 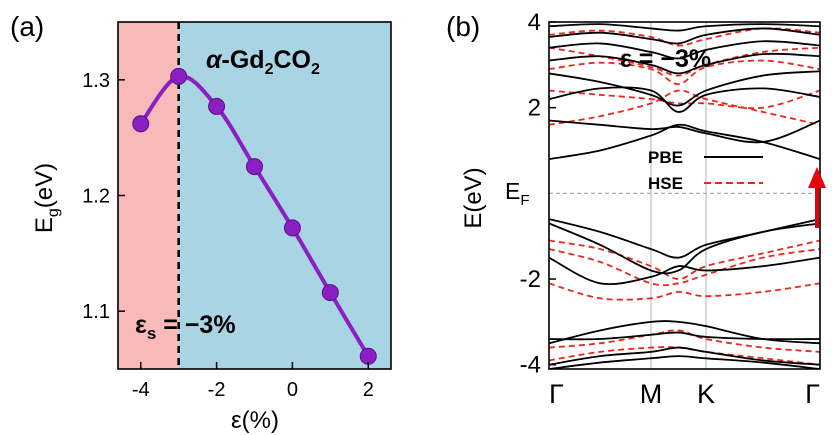 What do you see at coordinates (148, 195) in the screenshot?
I see `shade-unstable-region` at bounding box center [148, 195].